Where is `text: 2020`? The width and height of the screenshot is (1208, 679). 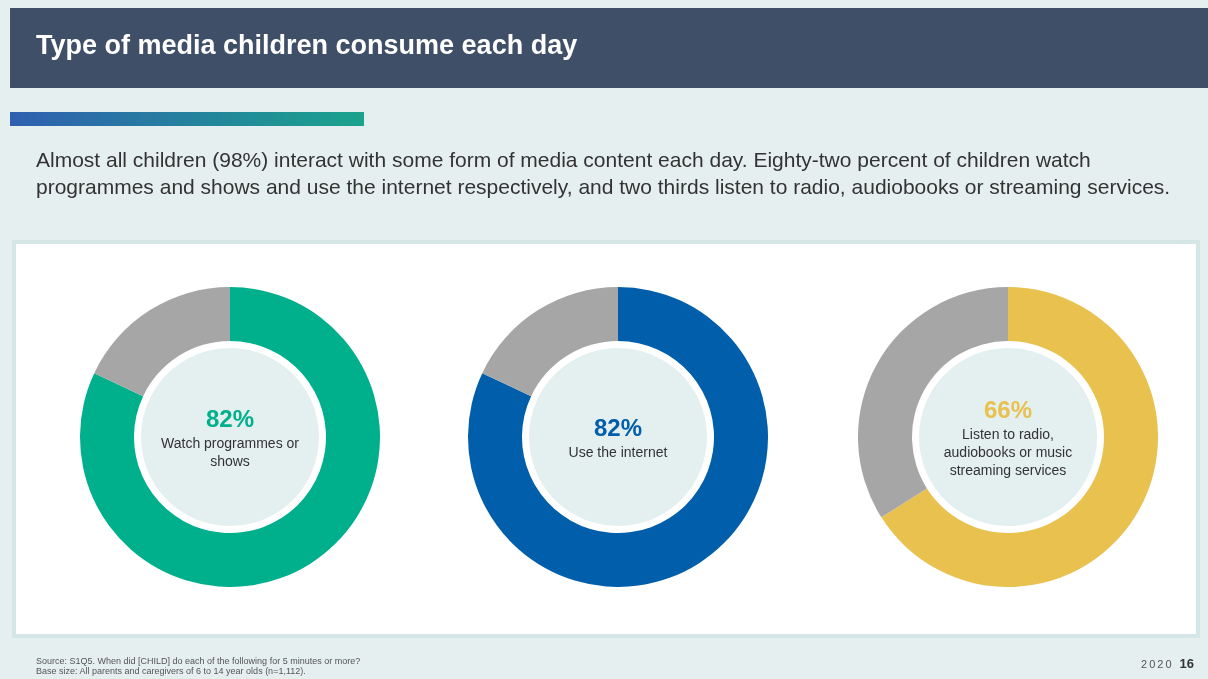
text: 2020 is located at coordinates (1157, 664).